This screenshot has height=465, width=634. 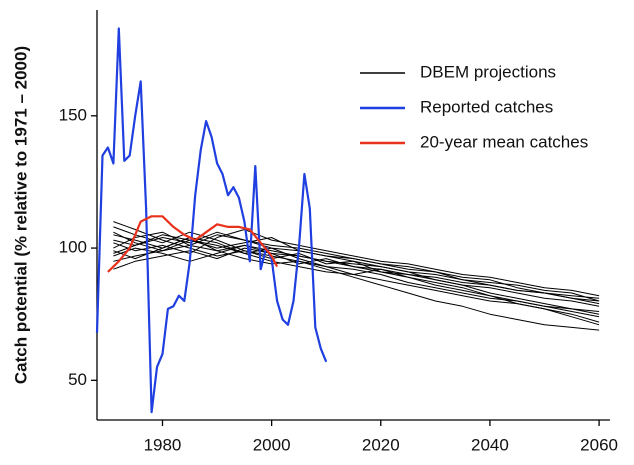 I want to click on legend-label: 20-year mean catches, so click(x=504, y=141).